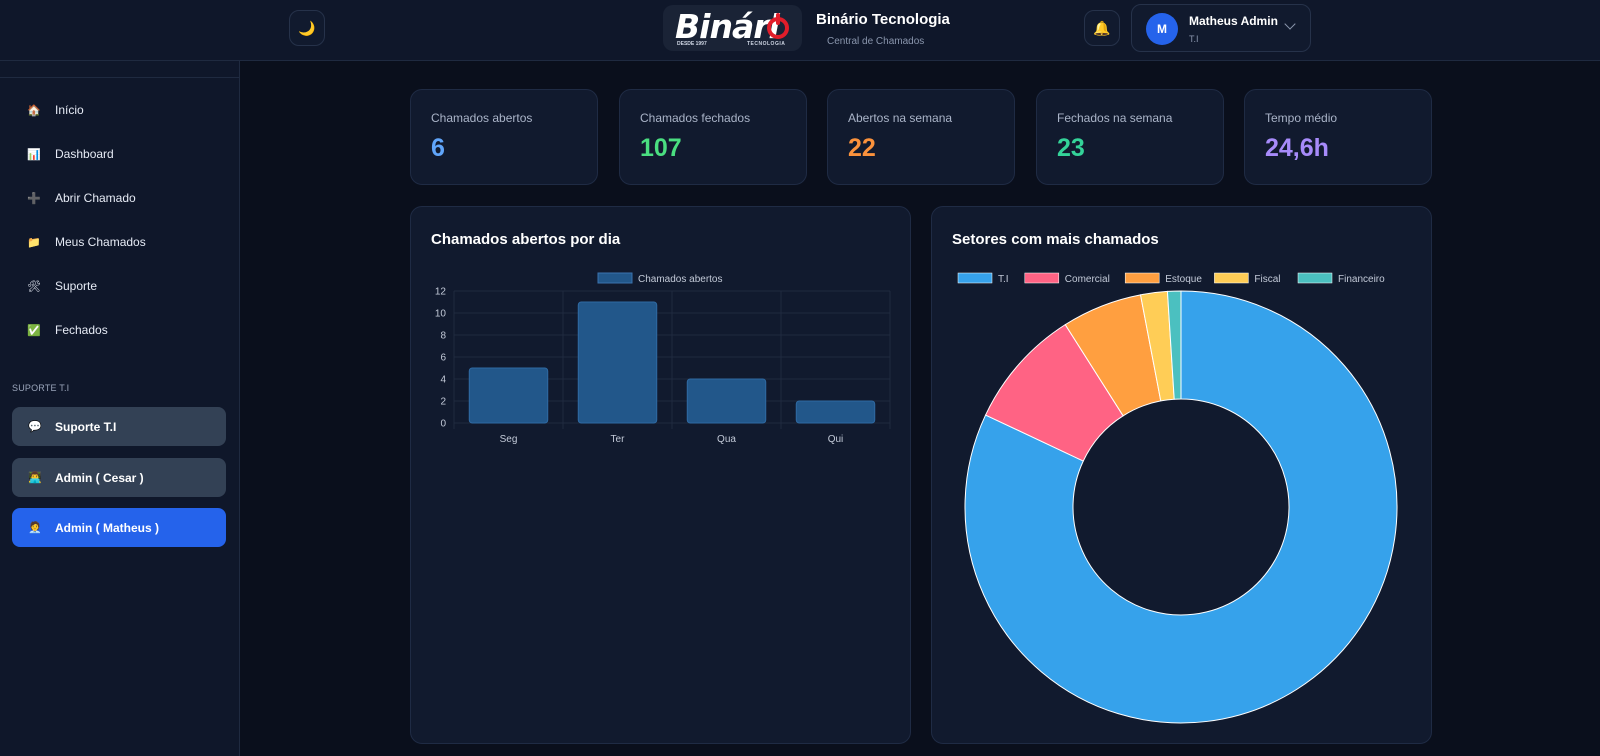 This screenshot has width=1600, height=756. What do you see at coordinates (34, 286) in the screenshot?
I see `tools-icon: 🛠` at bounding box center [34, 286].